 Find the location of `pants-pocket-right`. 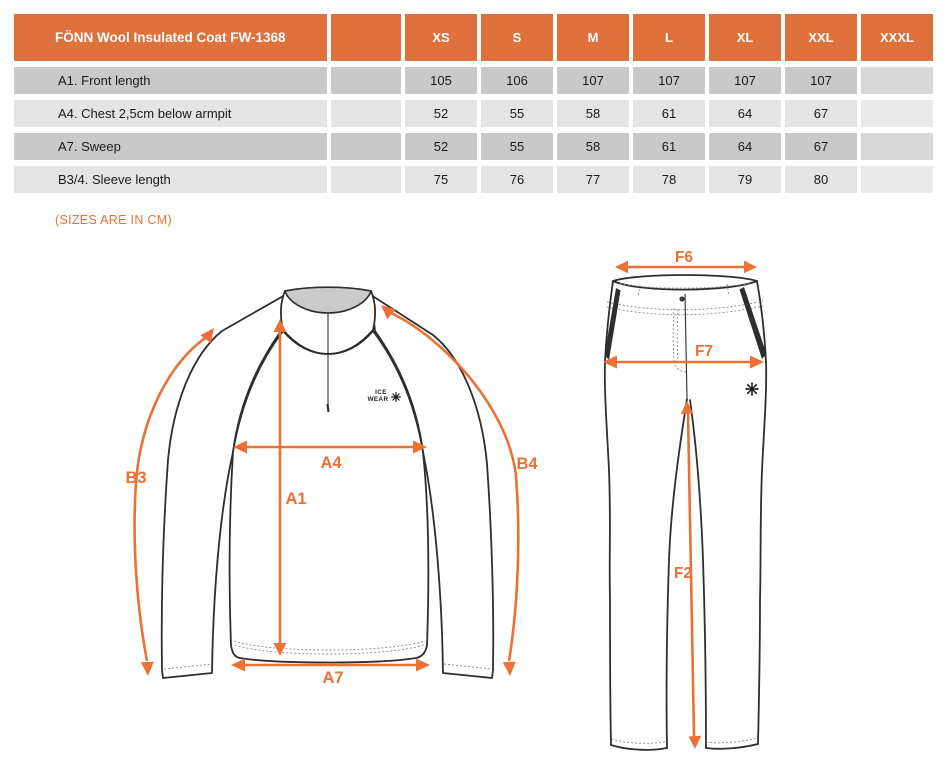

pants-pocket-right is located at coordinates (753, 323).